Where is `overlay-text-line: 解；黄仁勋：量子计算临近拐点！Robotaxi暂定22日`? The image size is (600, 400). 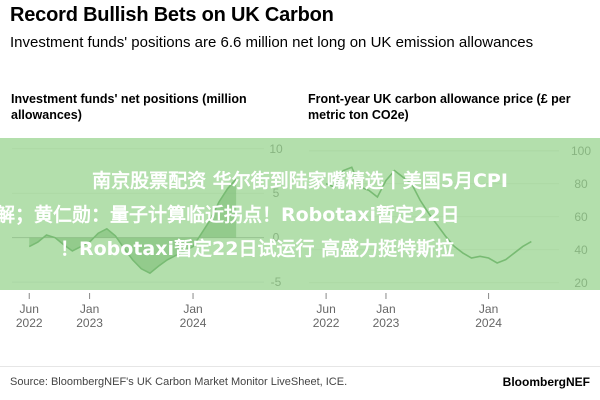
overlay-text-line: 解；黄仁勋：量子计算临近拐点！Robotaxi暂定22日 is located at coordinates (230, 215).